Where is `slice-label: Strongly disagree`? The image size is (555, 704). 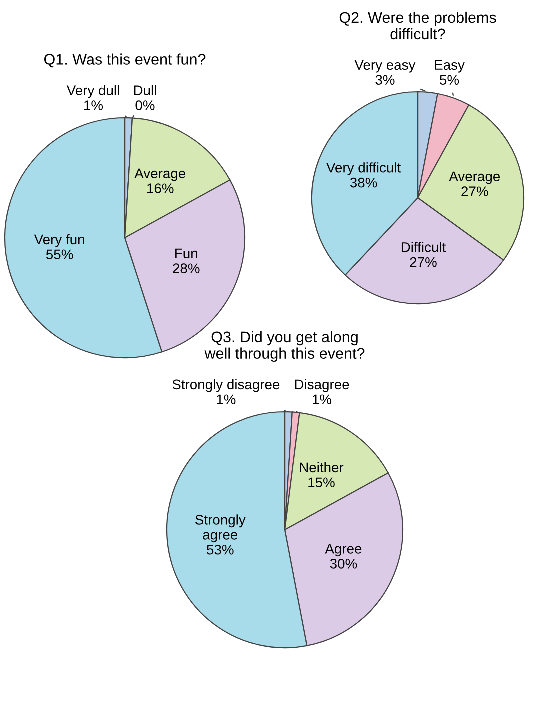
slice-label: Strongly disagree is located at coordinates (226, 385).